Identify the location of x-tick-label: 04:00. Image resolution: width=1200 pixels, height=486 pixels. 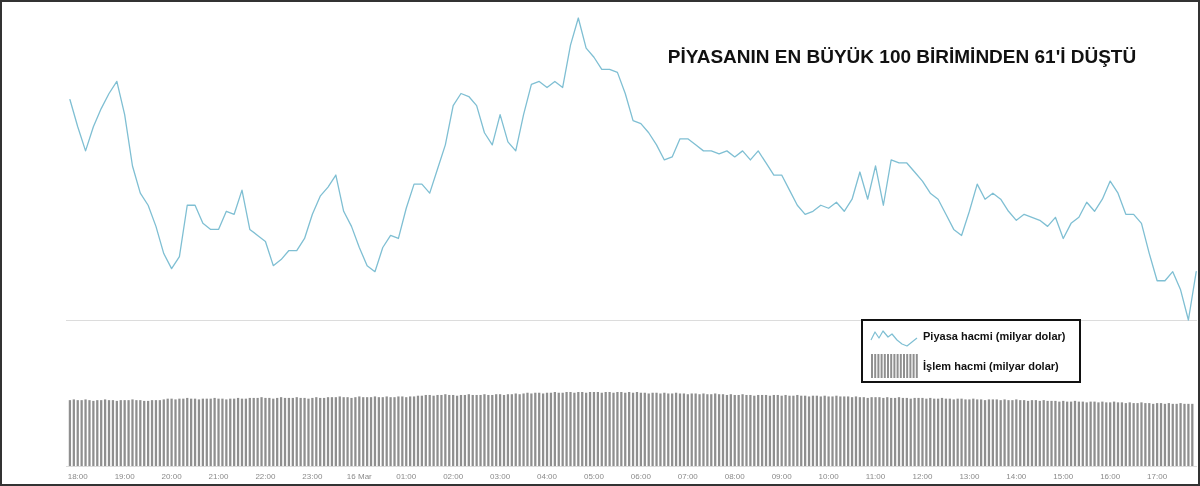
(547, 476).